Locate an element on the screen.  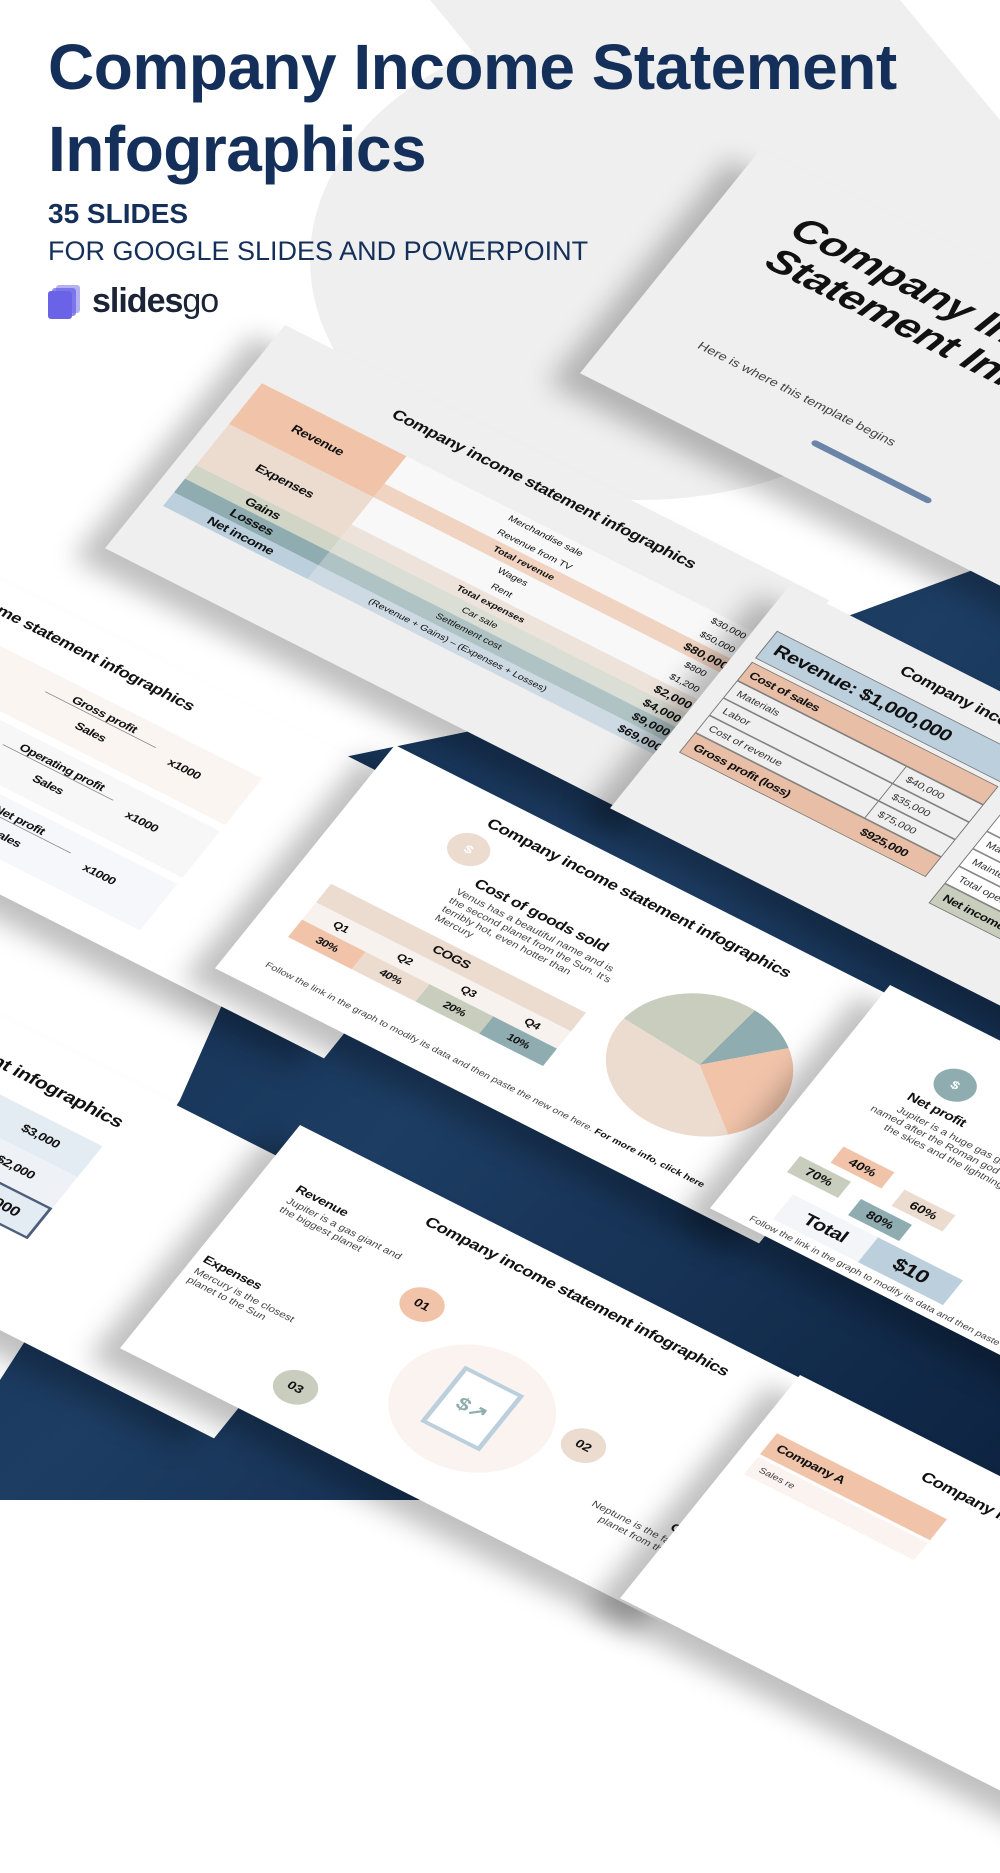
step-number: 01 is located at coordinates (422, 1304).